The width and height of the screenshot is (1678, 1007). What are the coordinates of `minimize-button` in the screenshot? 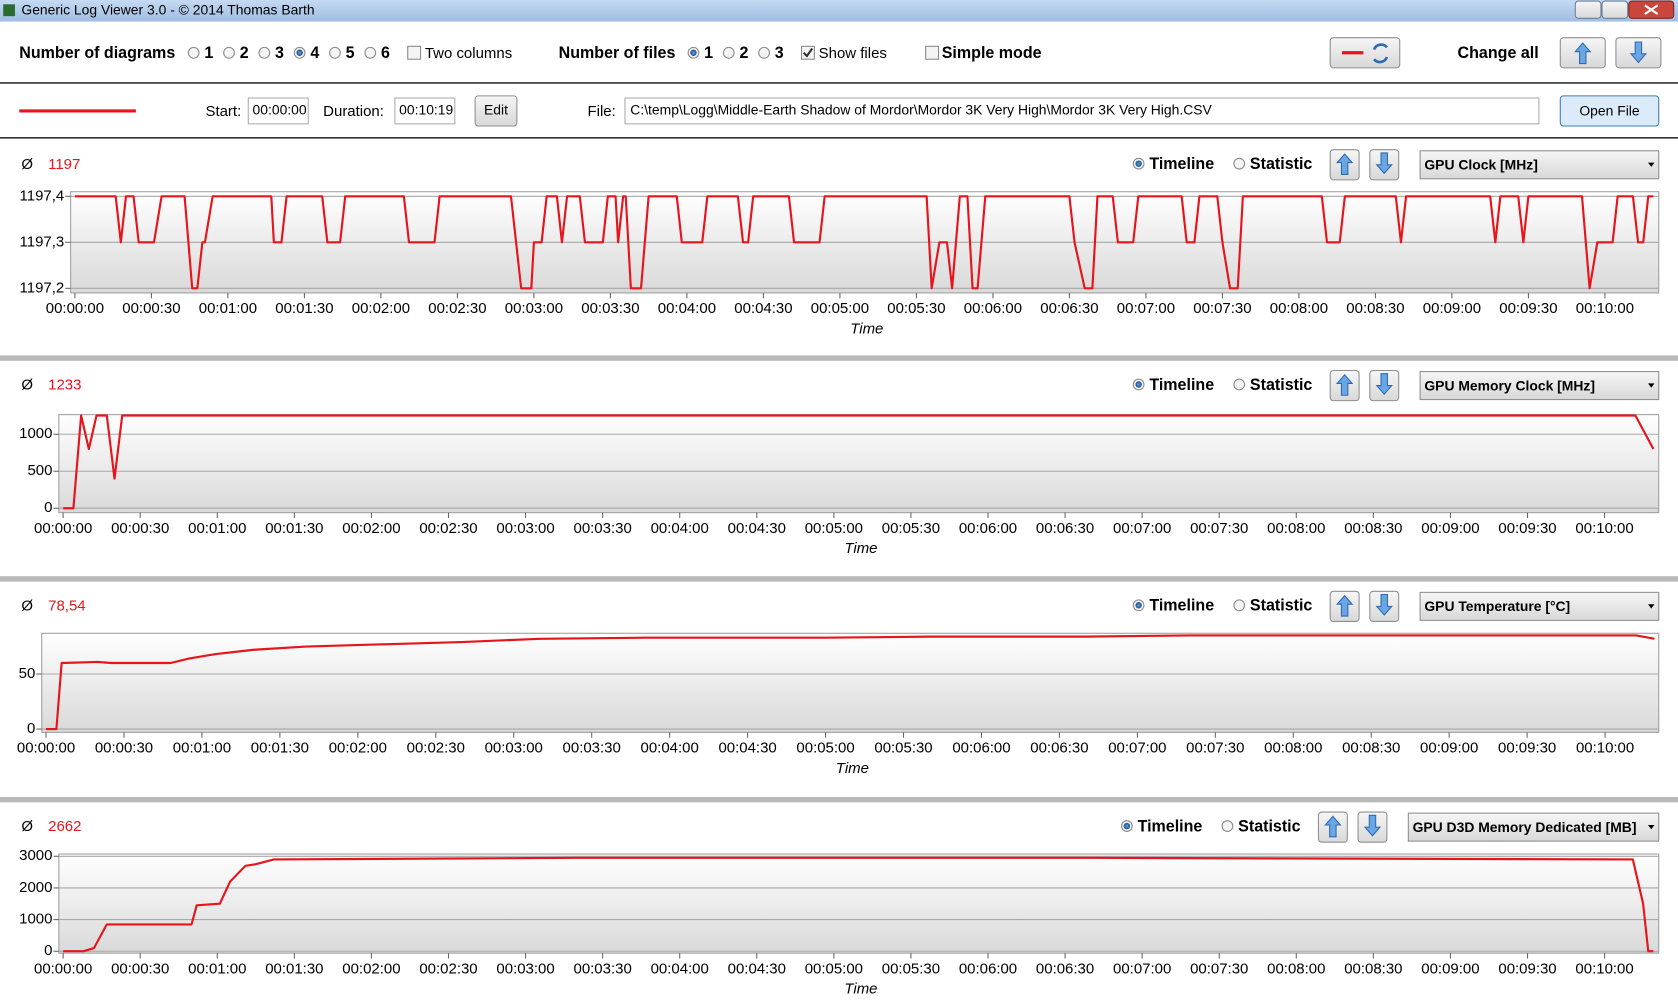 It's located at (1588, 9).